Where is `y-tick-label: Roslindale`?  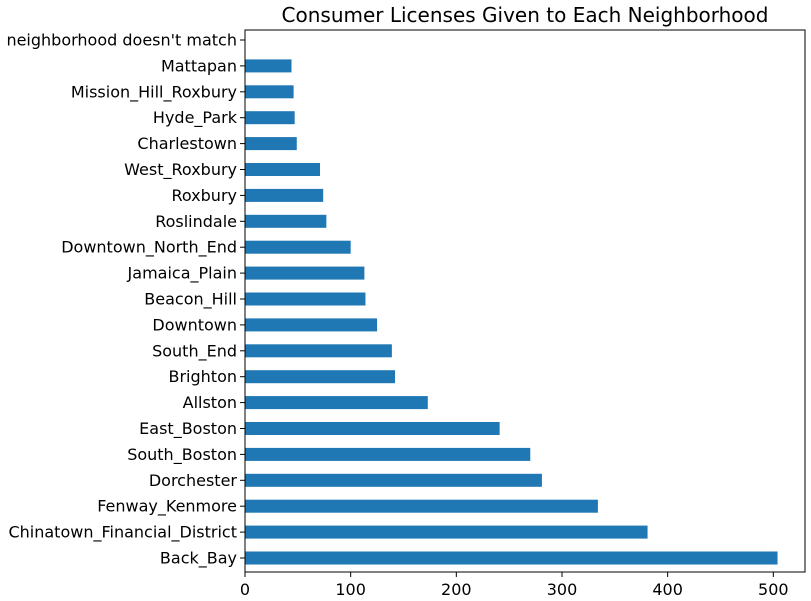 y-tick-label: Roslindale is located at coordinates (196, 221).